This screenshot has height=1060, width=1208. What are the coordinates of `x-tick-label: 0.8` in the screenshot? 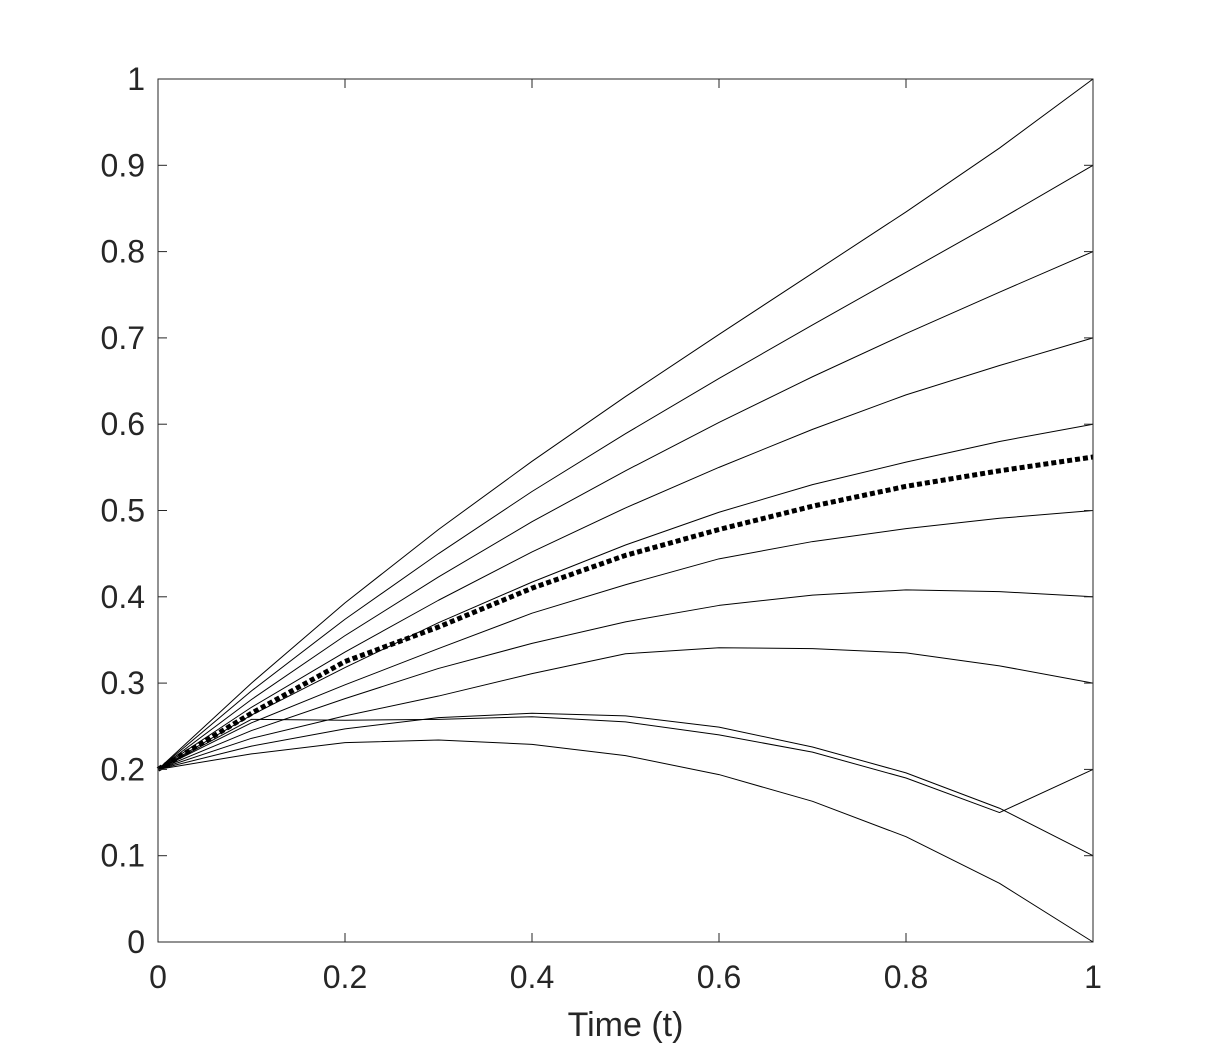 It's located at (906, 977).